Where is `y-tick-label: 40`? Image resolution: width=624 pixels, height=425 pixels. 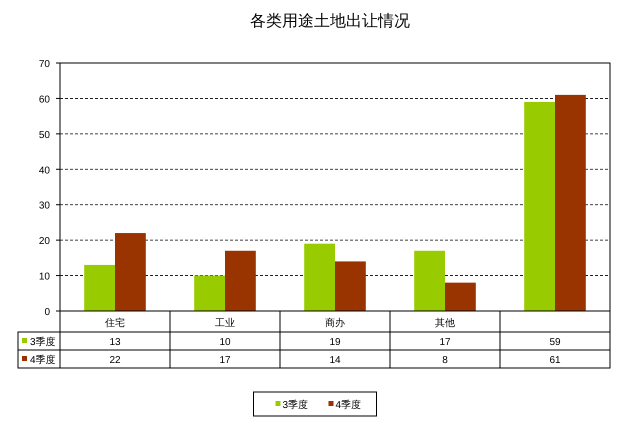
y-tick-label: 40 is located at coordinates (44, 170).